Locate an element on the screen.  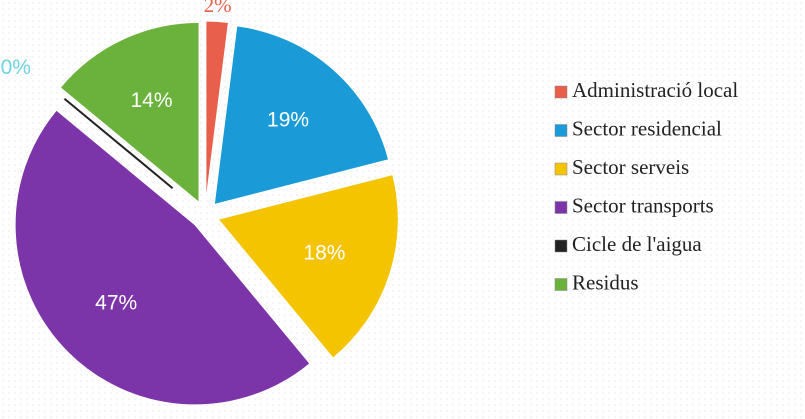
legend-label: Sector serveis is located at coordinates (630, 167).